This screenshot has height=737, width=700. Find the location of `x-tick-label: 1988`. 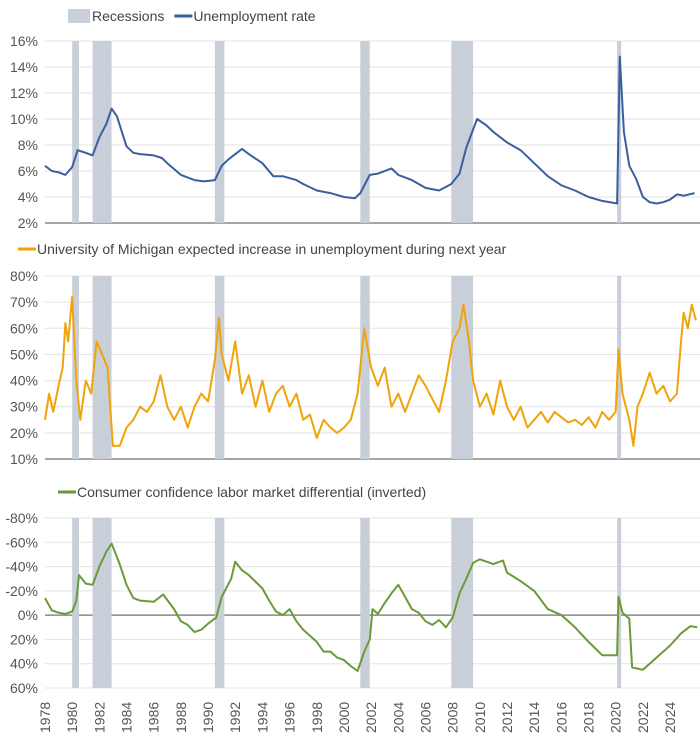

x-tick-label: 1988 is located at coordinates (181, 717).